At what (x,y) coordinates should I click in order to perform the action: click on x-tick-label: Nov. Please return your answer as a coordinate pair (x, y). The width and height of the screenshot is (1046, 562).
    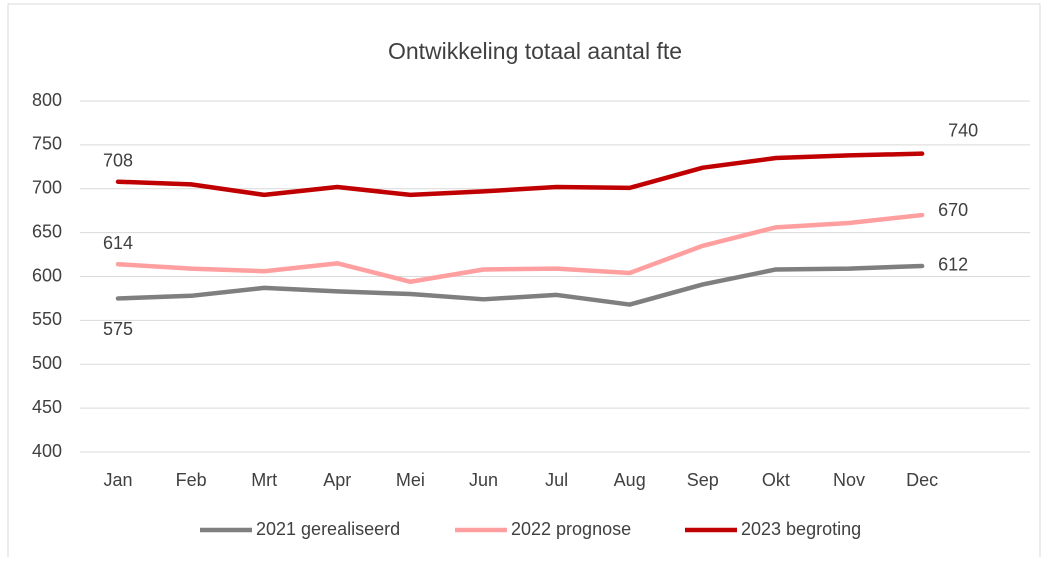
    Looking at the image, I should click on (849, 480).